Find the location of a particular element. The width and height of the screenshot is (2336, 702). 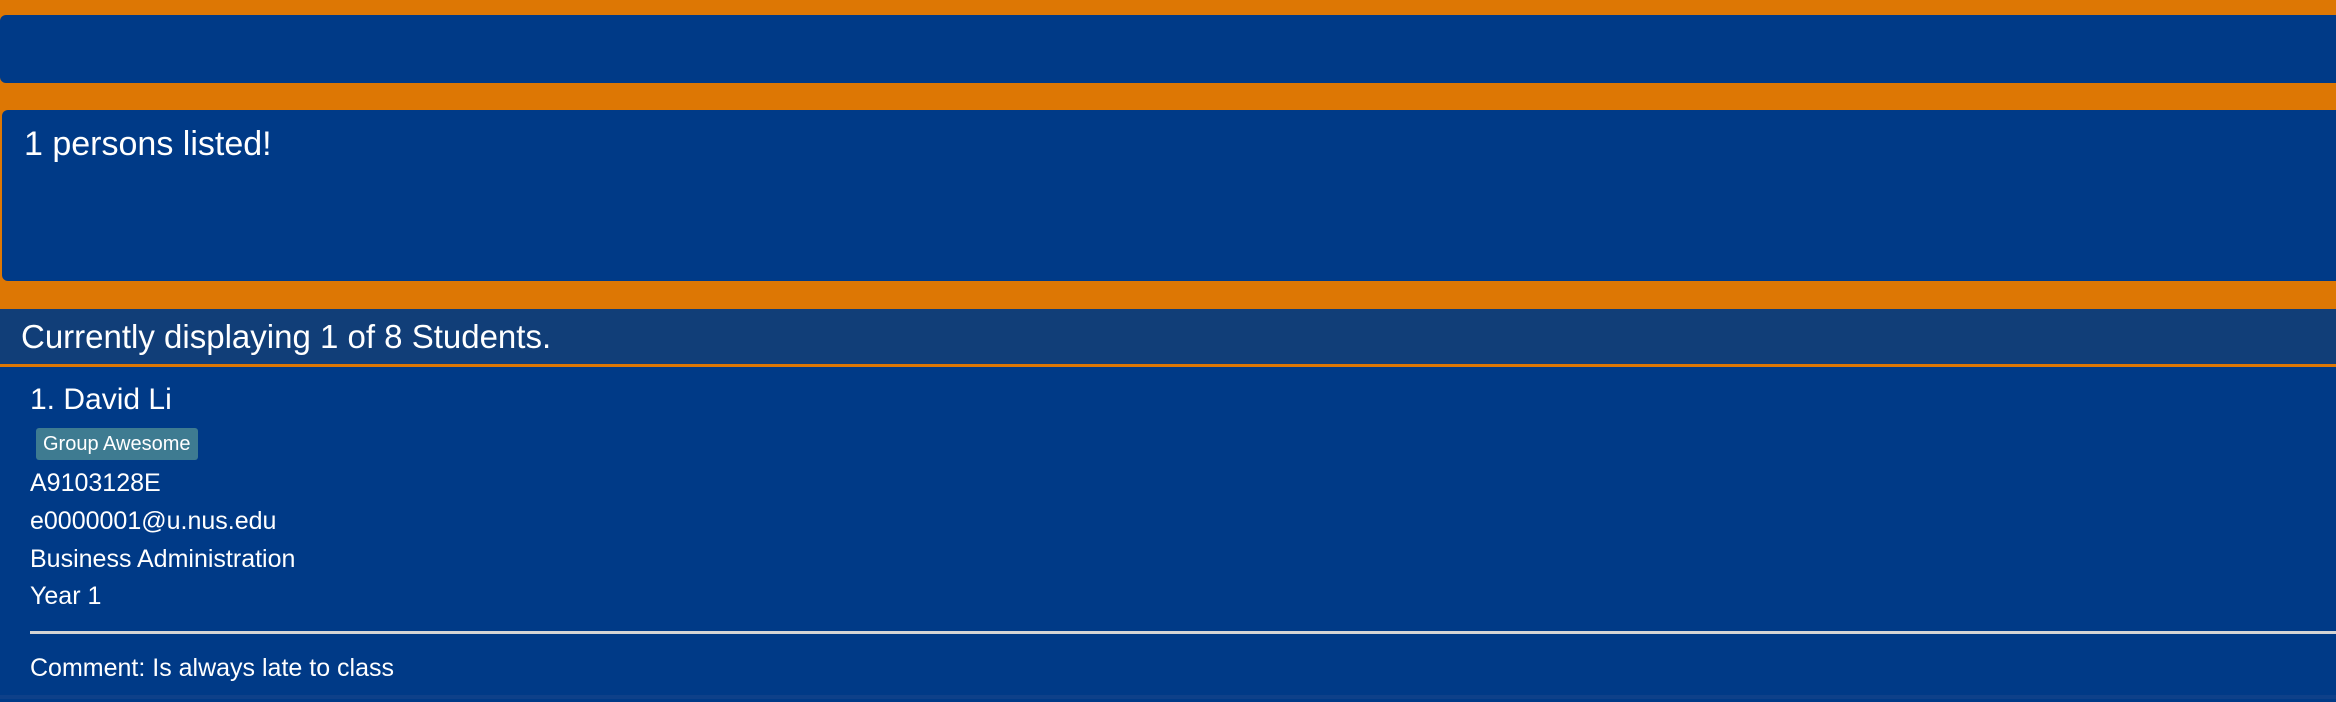

student-count-label: Currently displaying 1 of 8 Students. is located at coordinates (286, 336).